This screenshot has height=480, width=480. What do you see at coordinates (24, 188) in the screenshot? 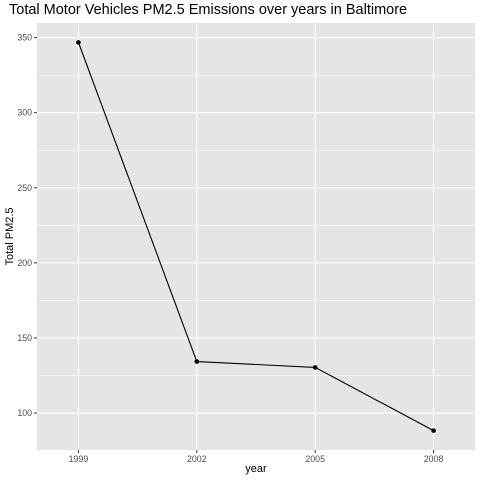
I see `y-tick-label: 250` at bounding box center [24, 188].